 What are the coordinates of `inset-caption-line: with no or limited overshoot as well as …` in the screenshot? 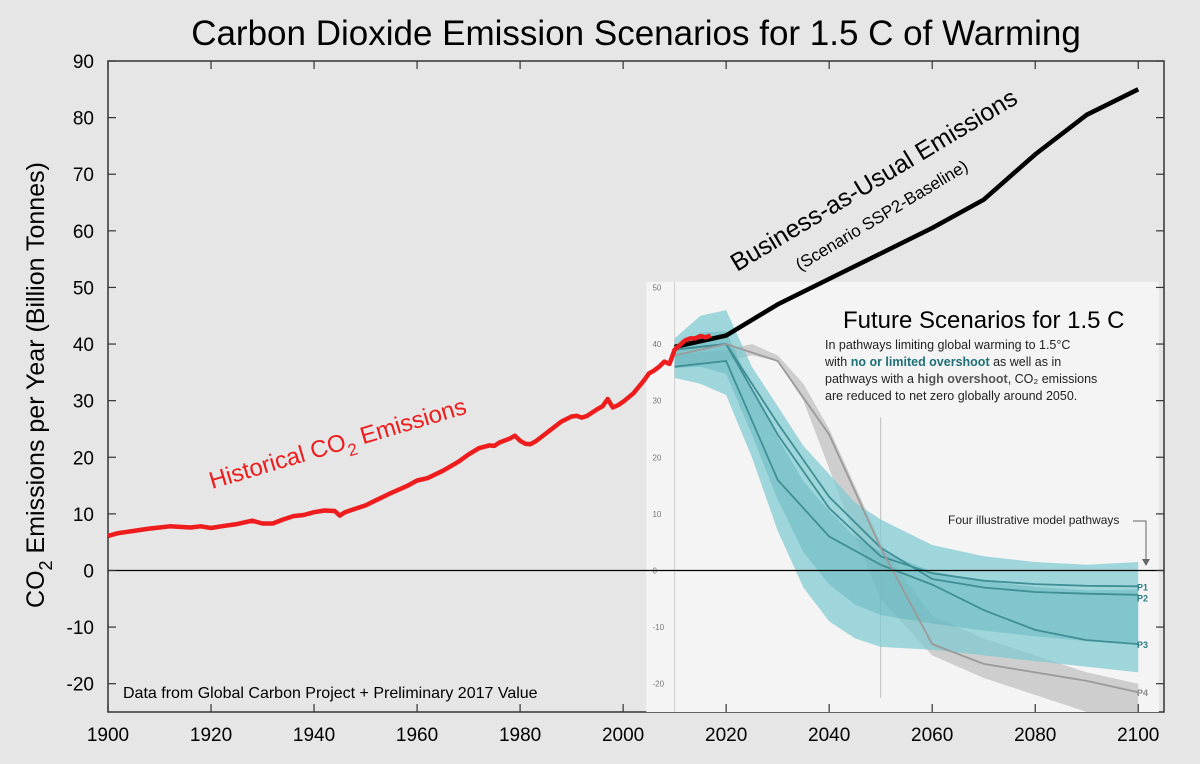 It's located at (942, 362).